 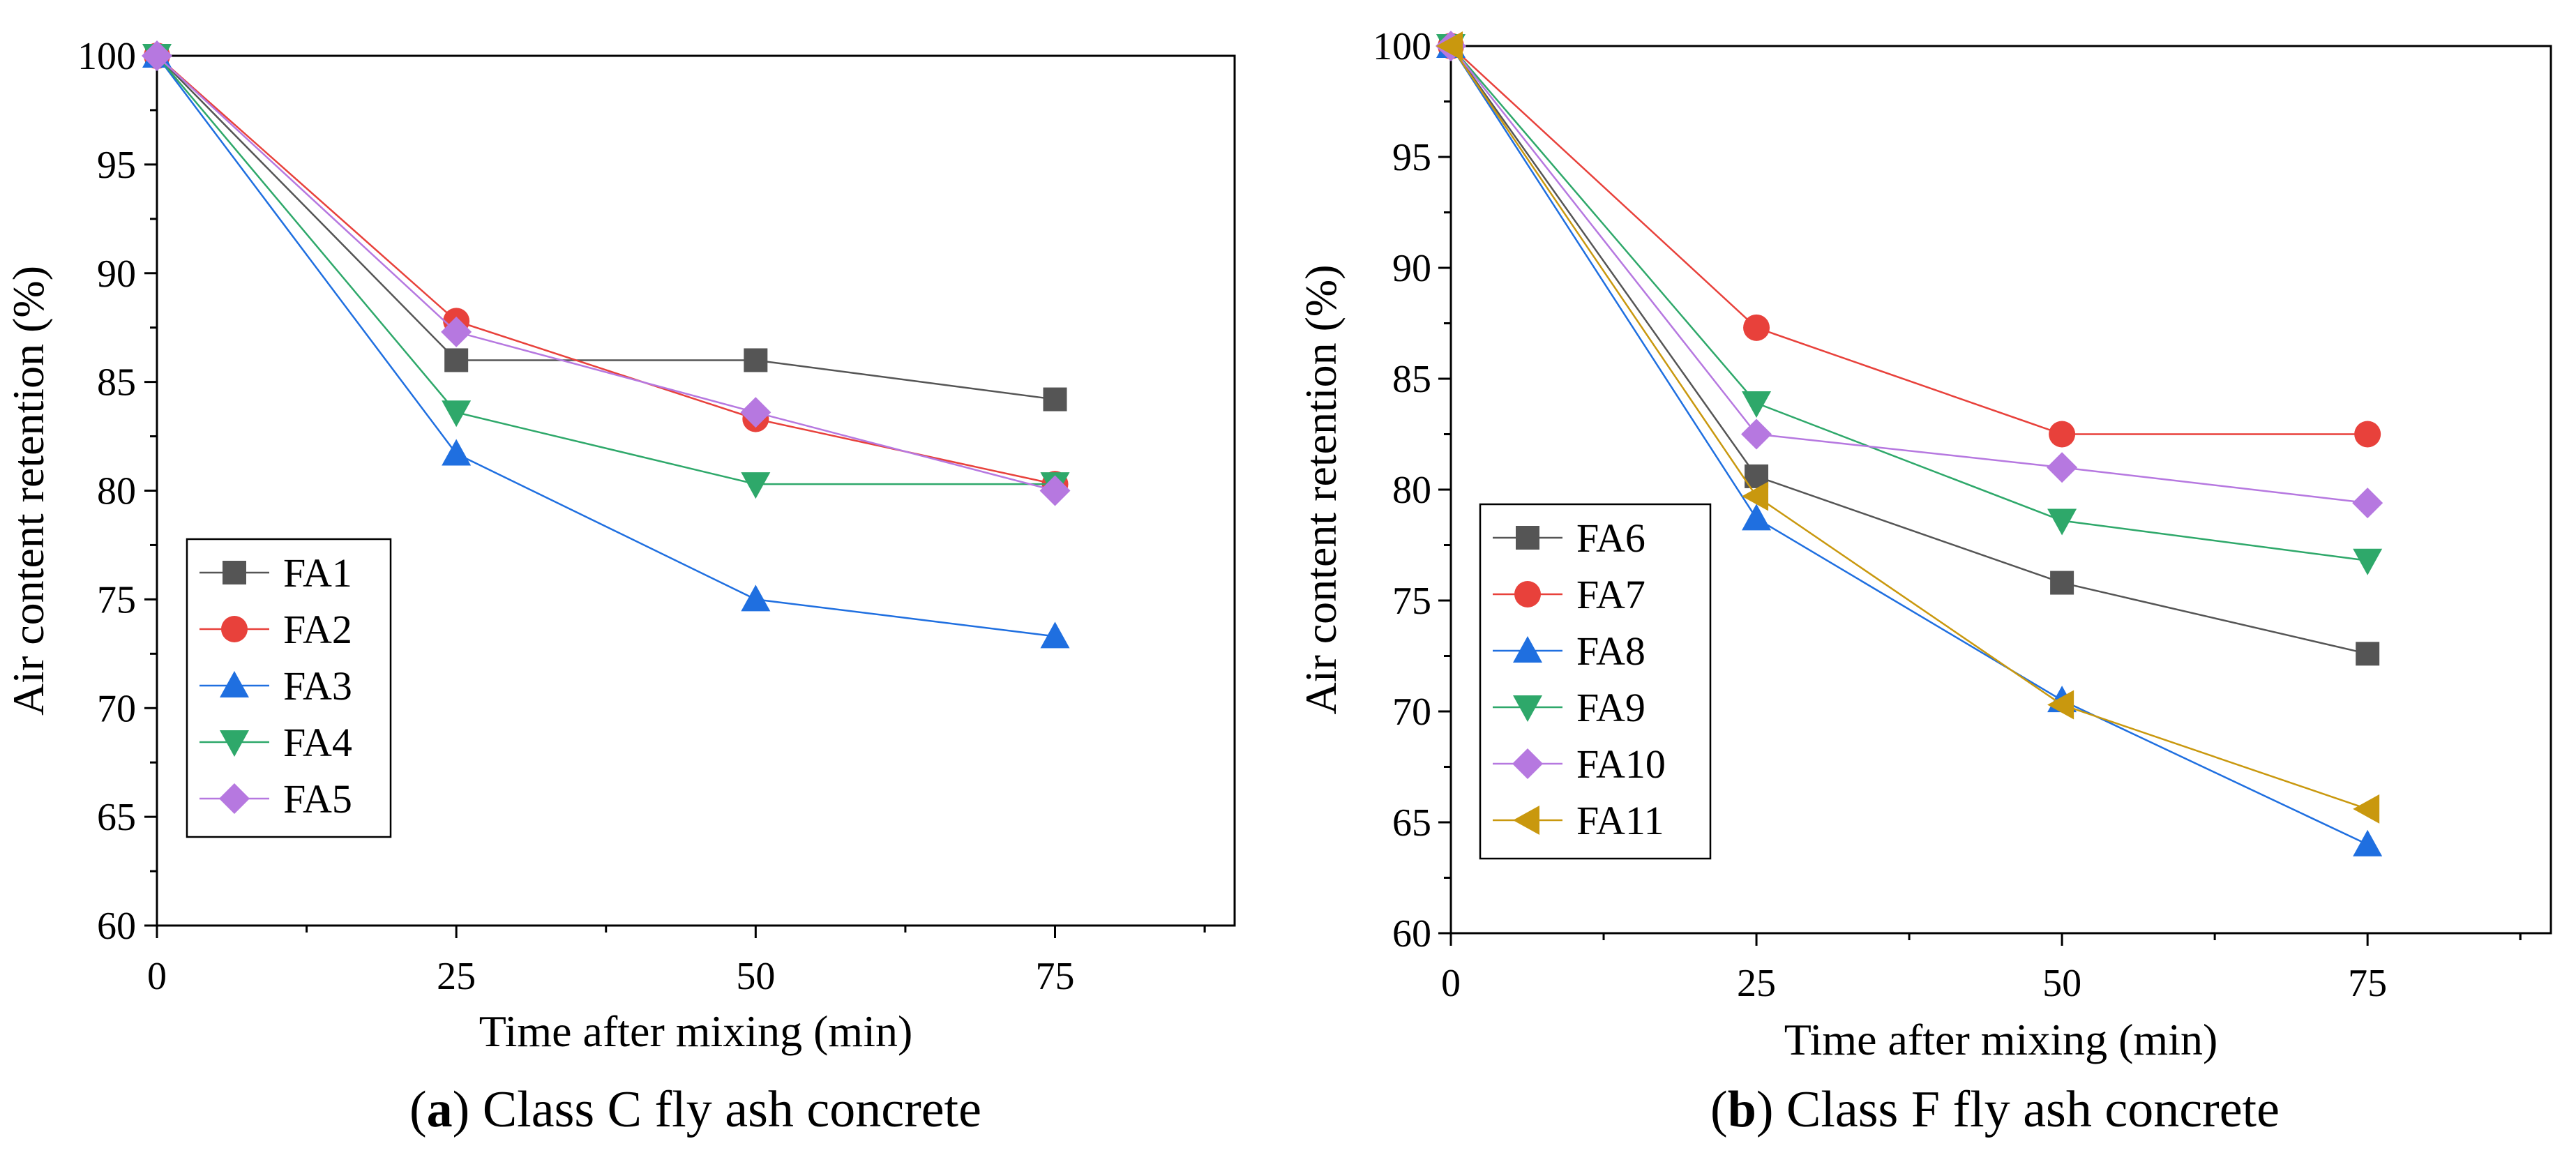 I want to click on series-line-fa5, so click(x=605, y=273).